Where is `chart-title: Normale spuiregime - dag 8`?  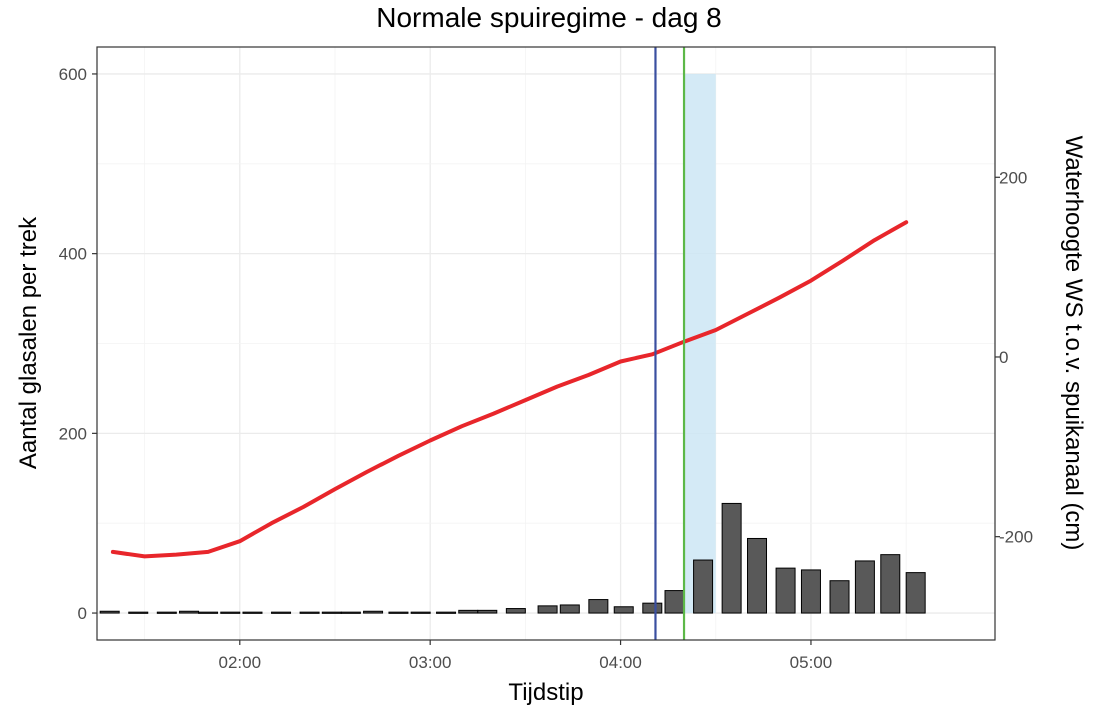
chart-title: Normale spuiregime - dag 8 is located at coordinates (549, 17).